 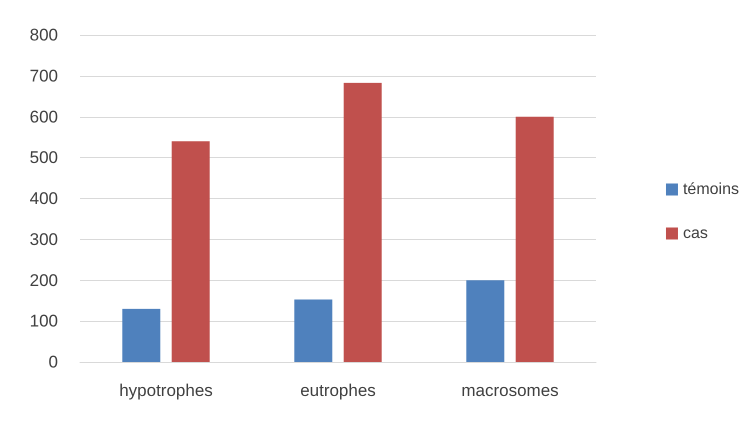 What do you see at coordinates (44, 116) in the screenshot?
I see `y-tick-label: 600` at bounding box center [44, 116].